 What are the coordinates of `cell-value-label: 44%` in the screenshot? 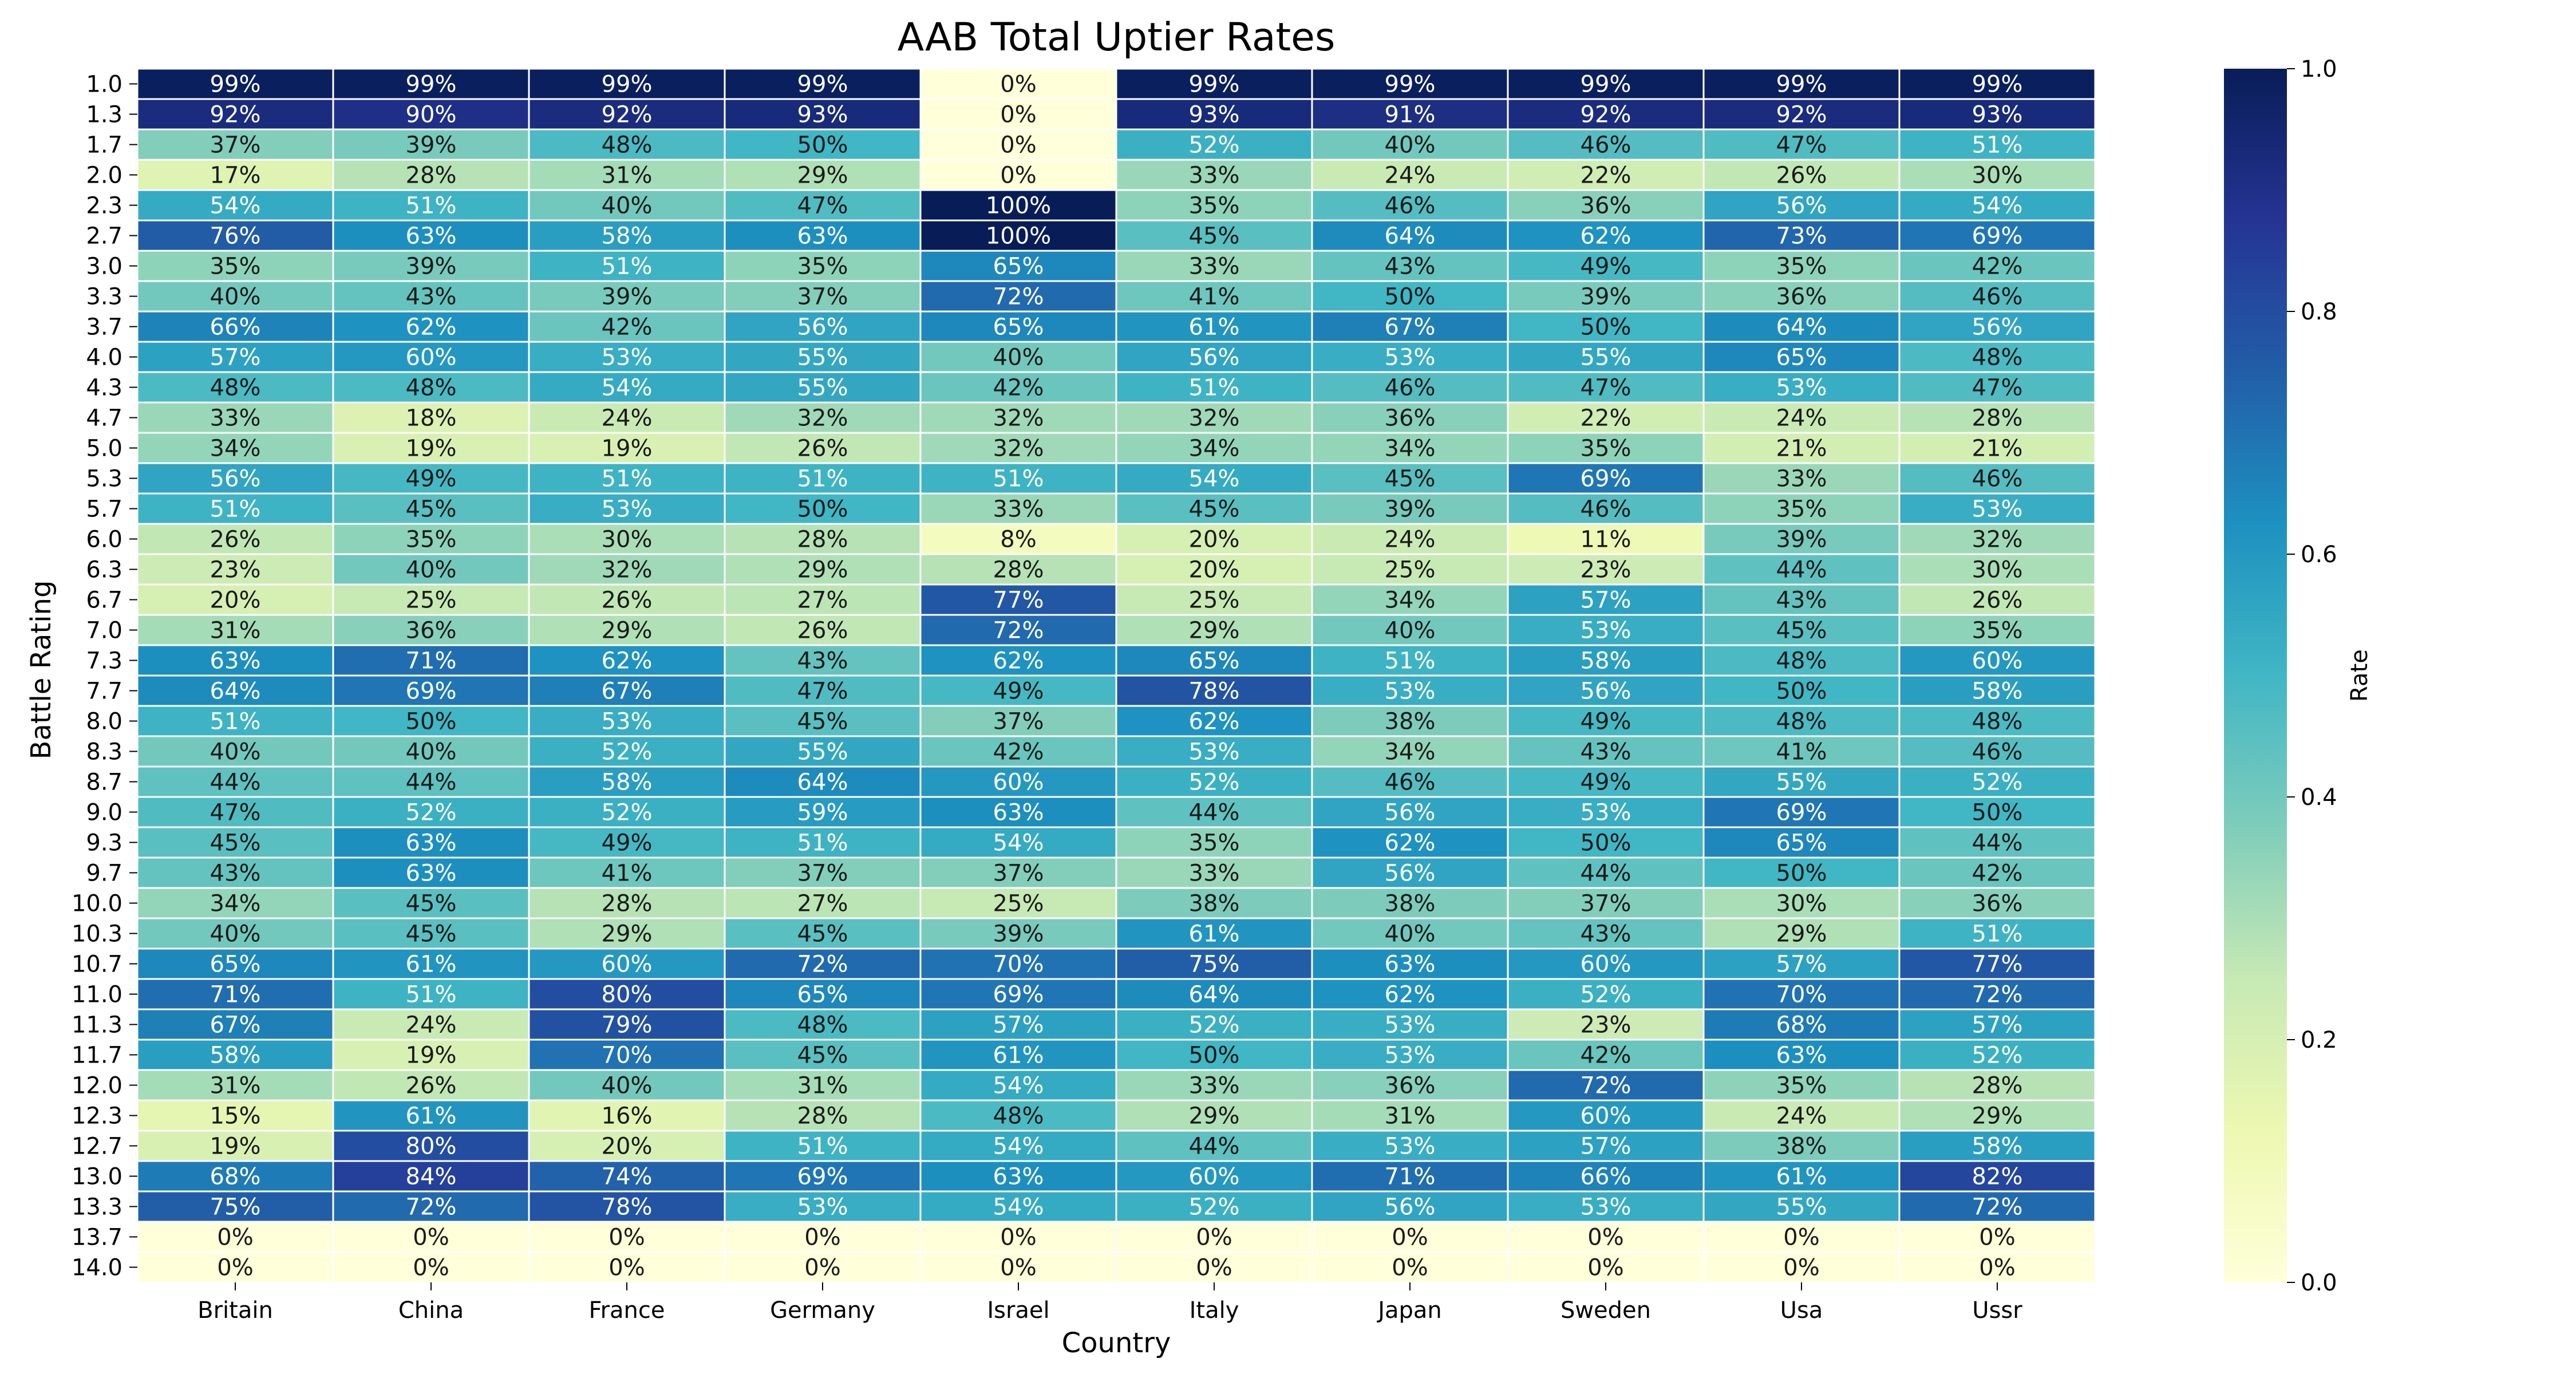 It's located at (1606, 873).